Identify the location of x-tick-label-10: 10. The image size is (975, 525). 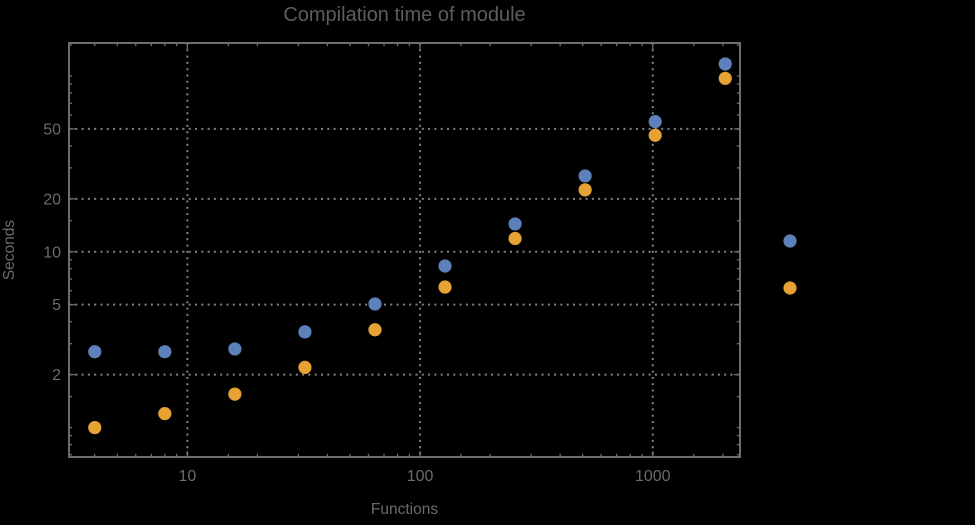
(187, 476).